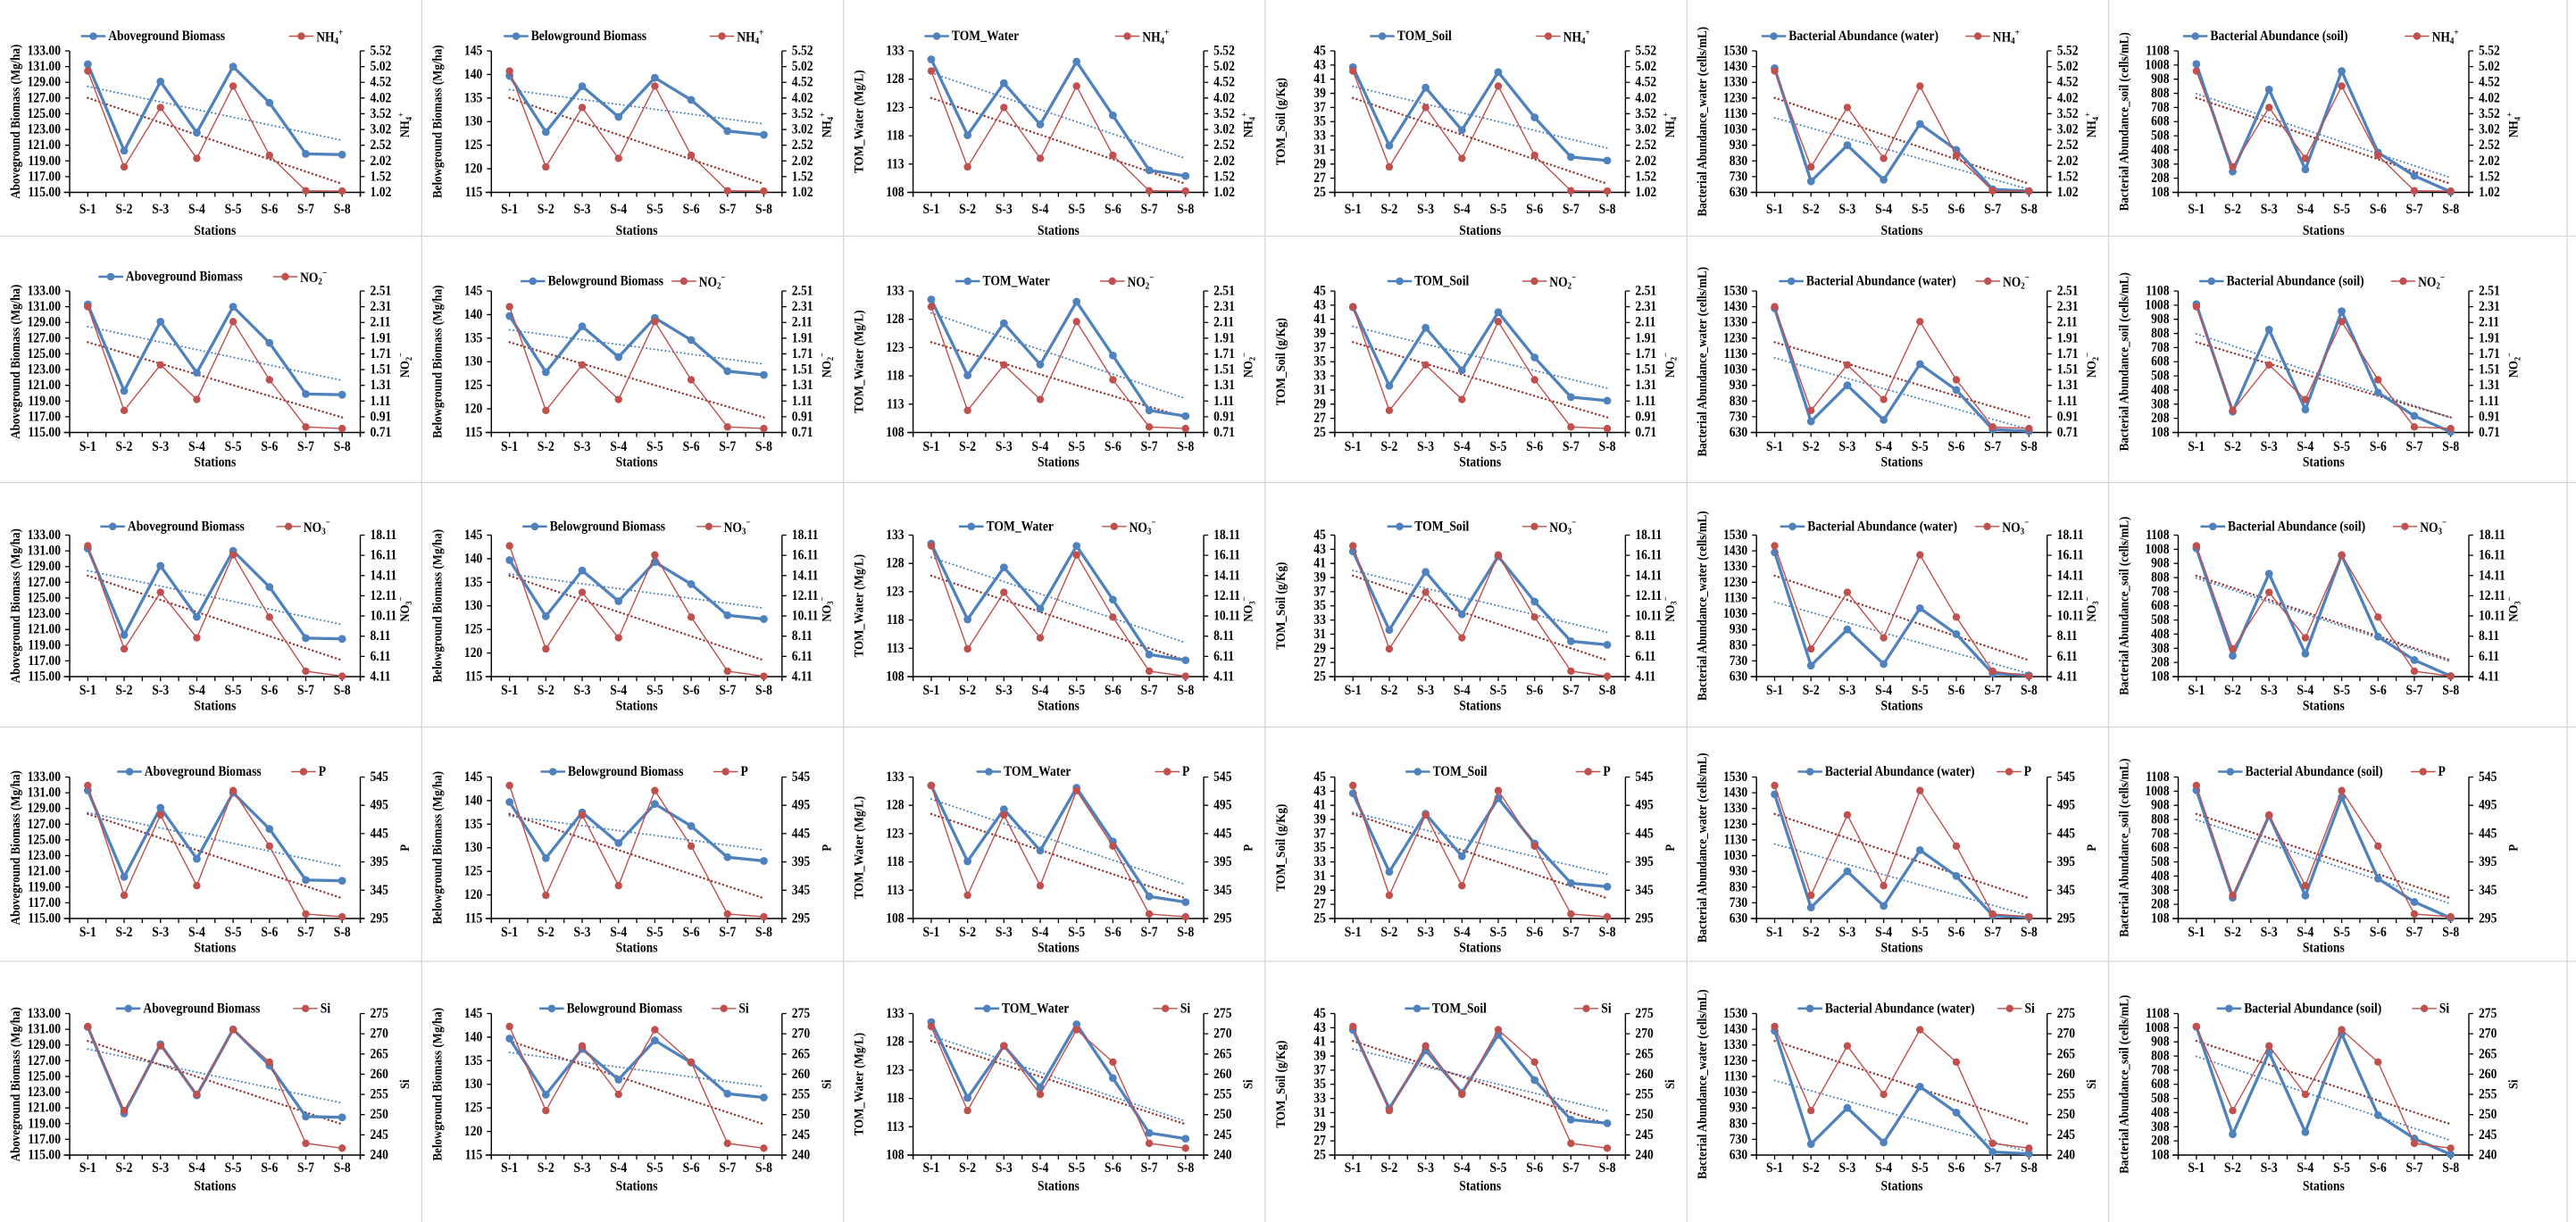 Image resolution: width=2576 pixels, height=1222 pixels. Describe the element at coordinates (1645, 97) in the screenshot. I see `svg-text: 4.02` at that location.